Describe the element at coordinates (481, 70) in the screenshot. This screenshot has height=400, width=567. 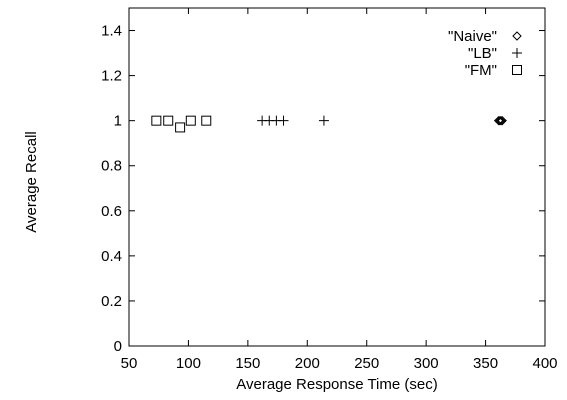
I see `legend-label: "FM"` at that location.